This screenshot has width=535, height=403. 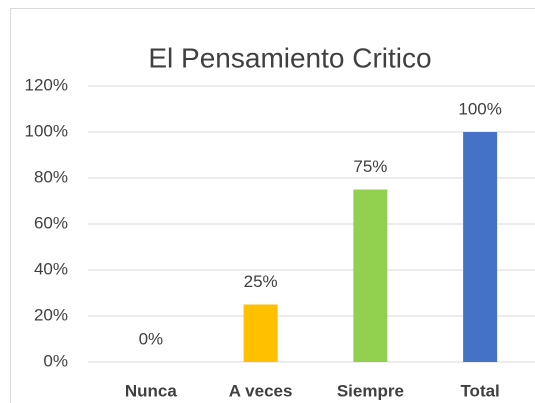 What do you see at coordinates (289, 57) in the screenshot?
I see `chart-title: El Pensamiento Critico` at bounding box center [289, 57].